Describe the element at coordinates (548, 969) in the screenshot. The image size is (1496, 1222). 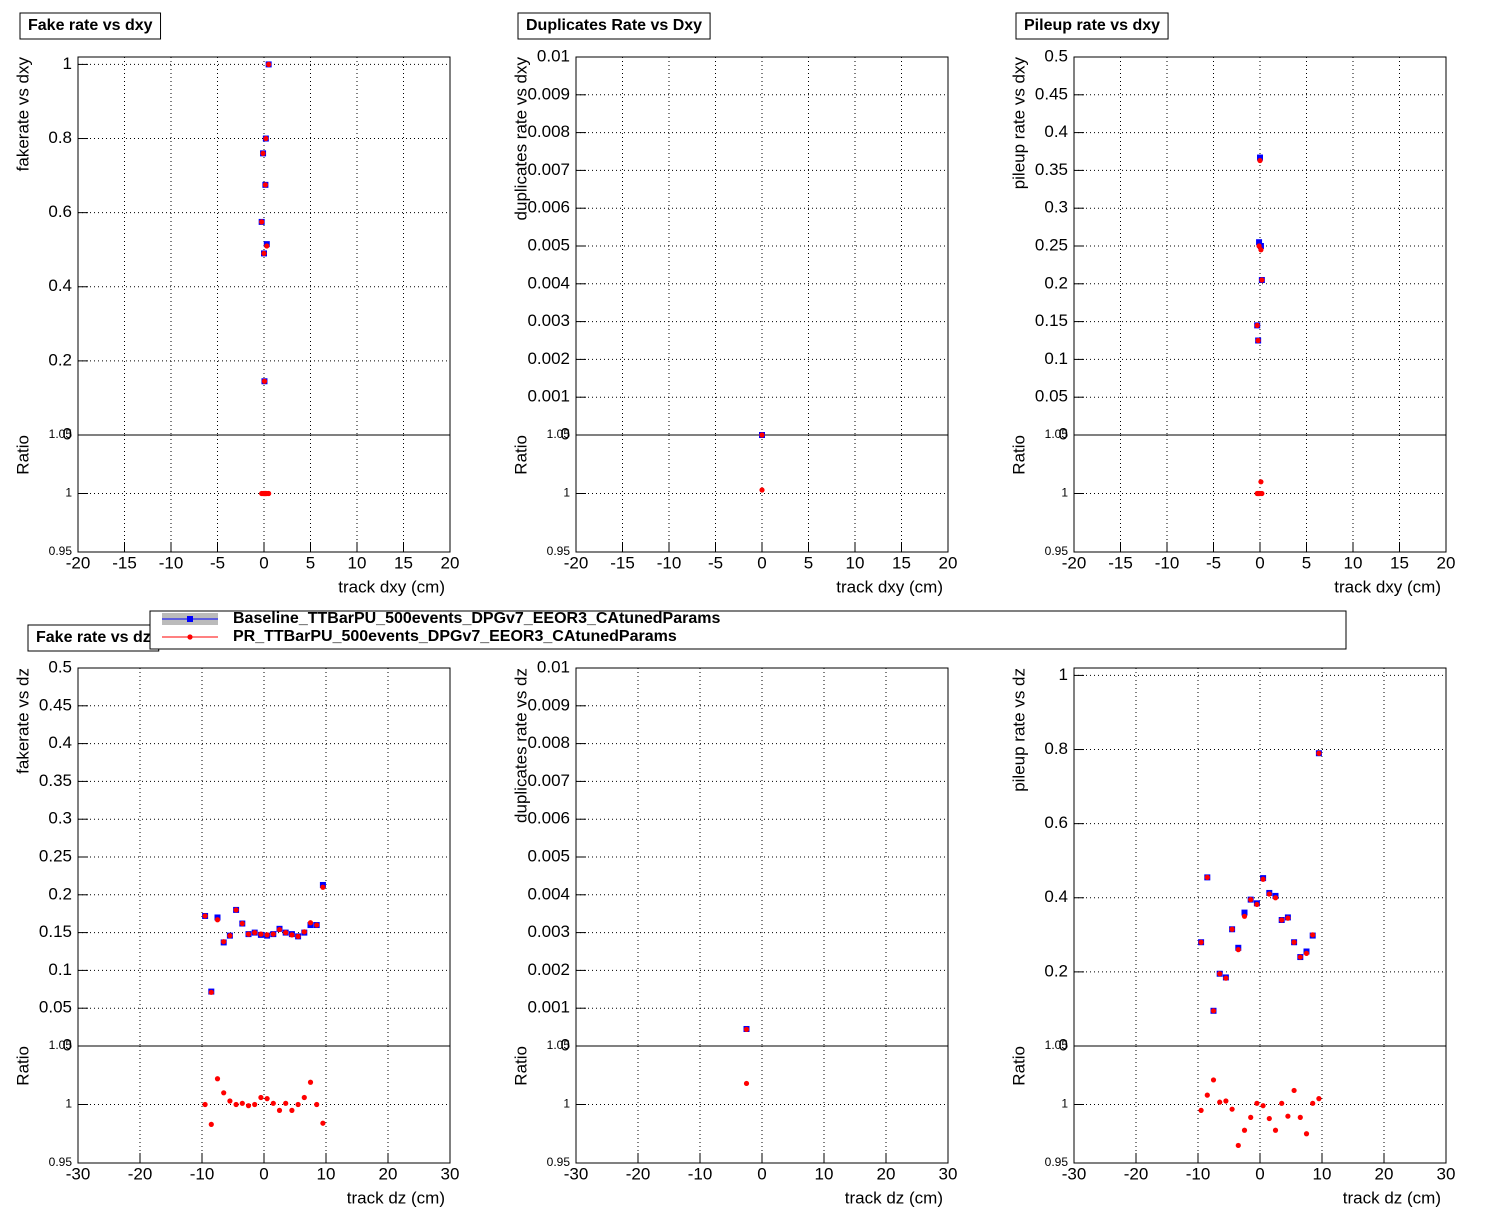
I see `y-tick-label: 0.002` at that location.